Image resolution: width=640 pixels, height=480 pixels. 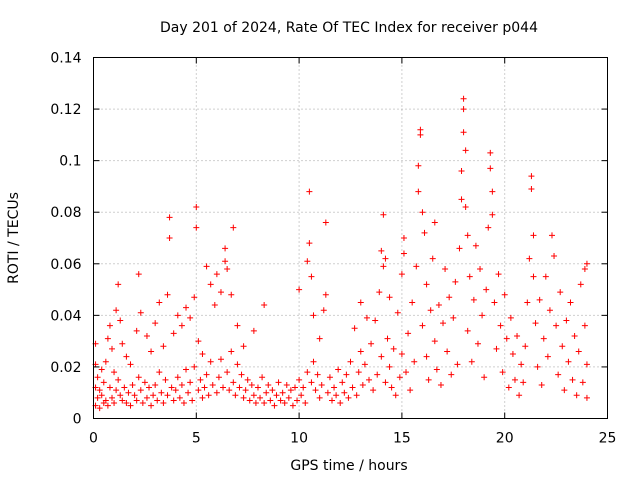 What do you see at coordinates (65, 368) in the screenshot?
I see `y-tick-label: 0.02` at bounding box center [65, 368].